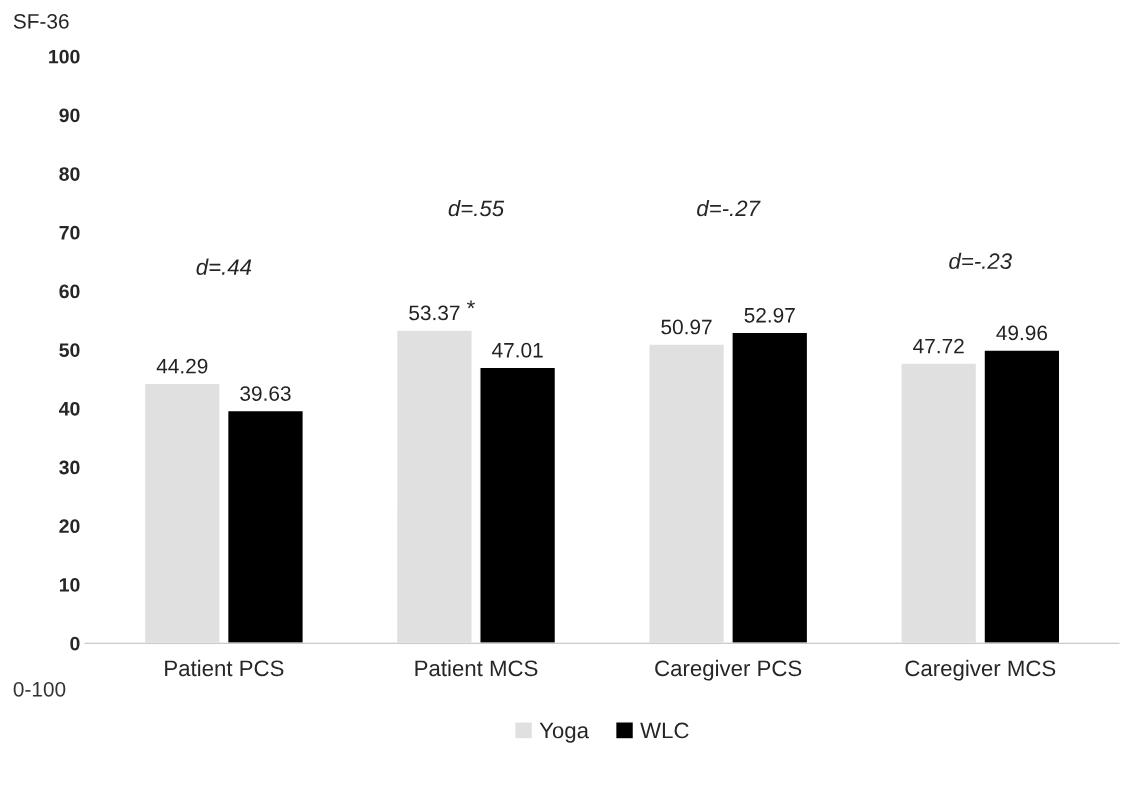 The width and height of the screenshot is (1136, 804). What do you see at coordinates (980, 261) in the screenshot?
I see `annotation: d=-.23` at bounding box center [980, 261].